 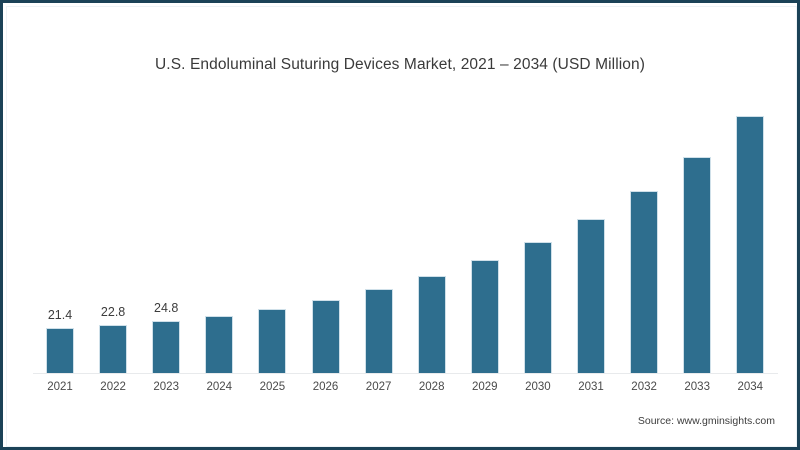 What do you see at coordinates (706, 421) in the screenshot?
I see `source-note: Source: www.gminsights.com` at bounding box center [706, 421].